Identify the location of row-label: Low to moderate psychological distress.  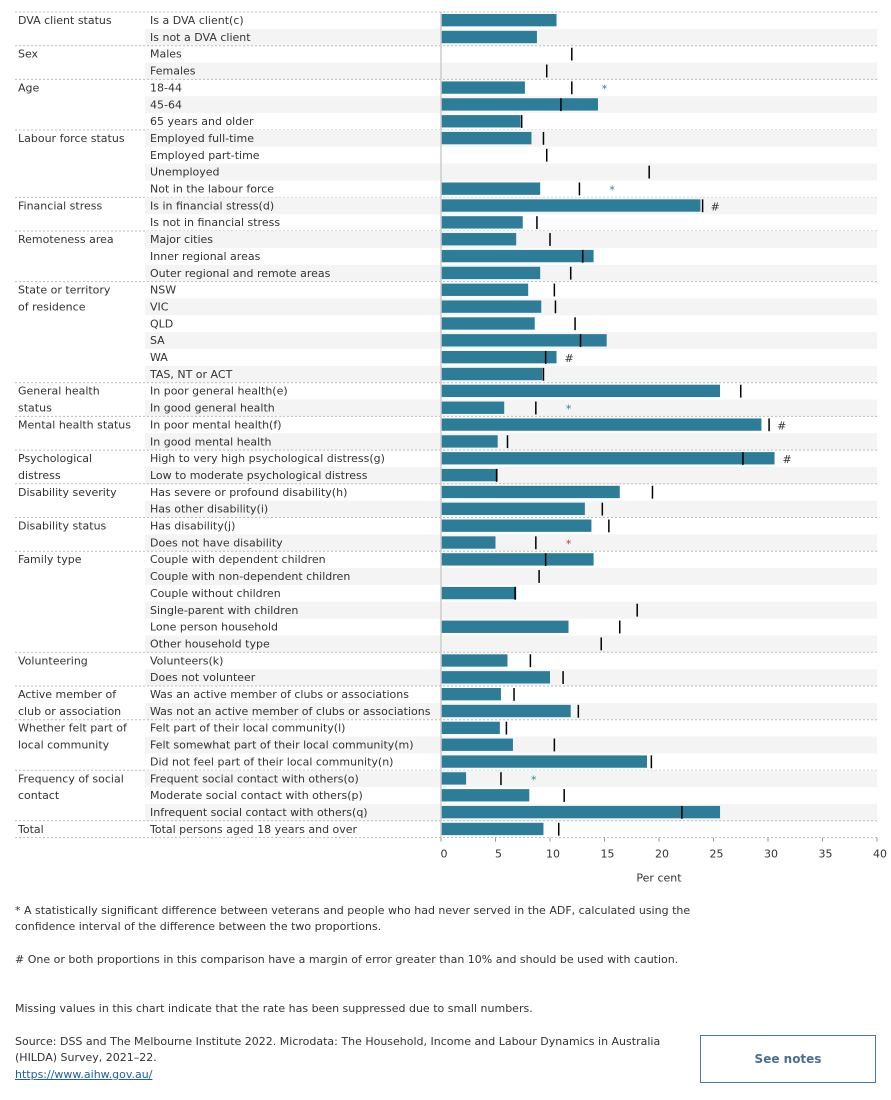
(259, 475).